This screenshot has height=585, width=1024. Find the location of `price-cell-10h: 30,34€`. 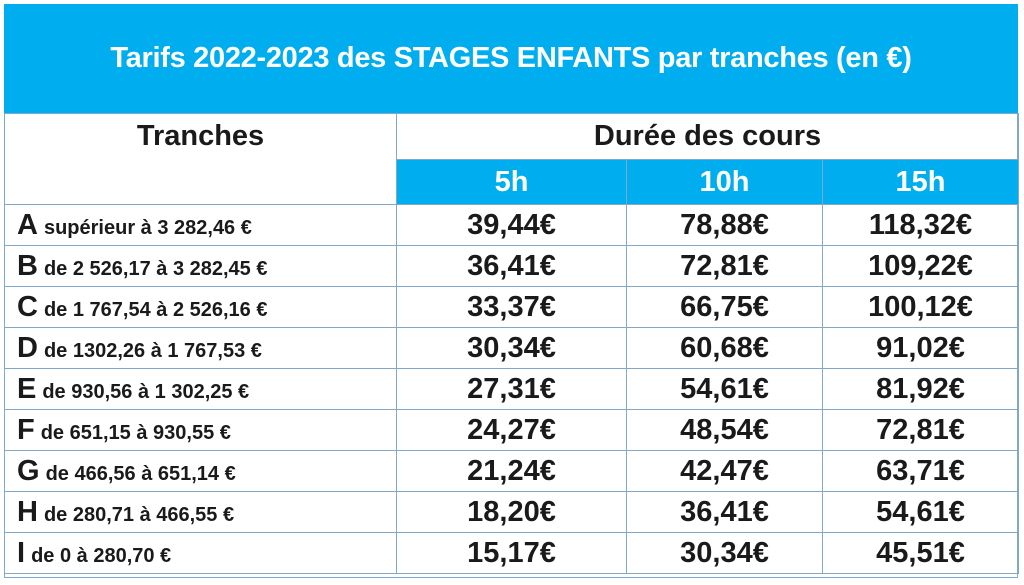

price-cell-10h: 30,34€ is located at coordinates (724, 553).